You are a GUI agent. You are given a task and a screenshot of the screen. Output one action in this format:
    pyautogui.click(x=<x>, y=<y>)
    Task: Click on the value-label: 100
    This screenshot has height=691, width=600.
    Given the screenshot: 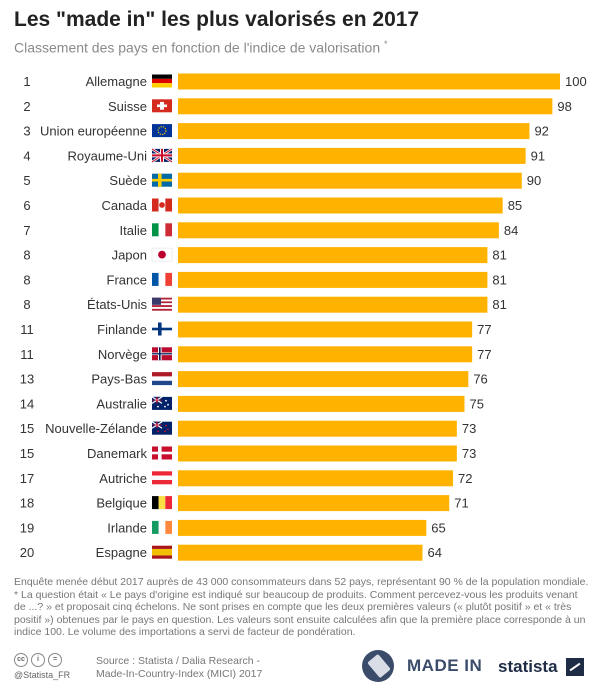 What is the action you would take?
    pyautogui.click(x=576, y=81)
    